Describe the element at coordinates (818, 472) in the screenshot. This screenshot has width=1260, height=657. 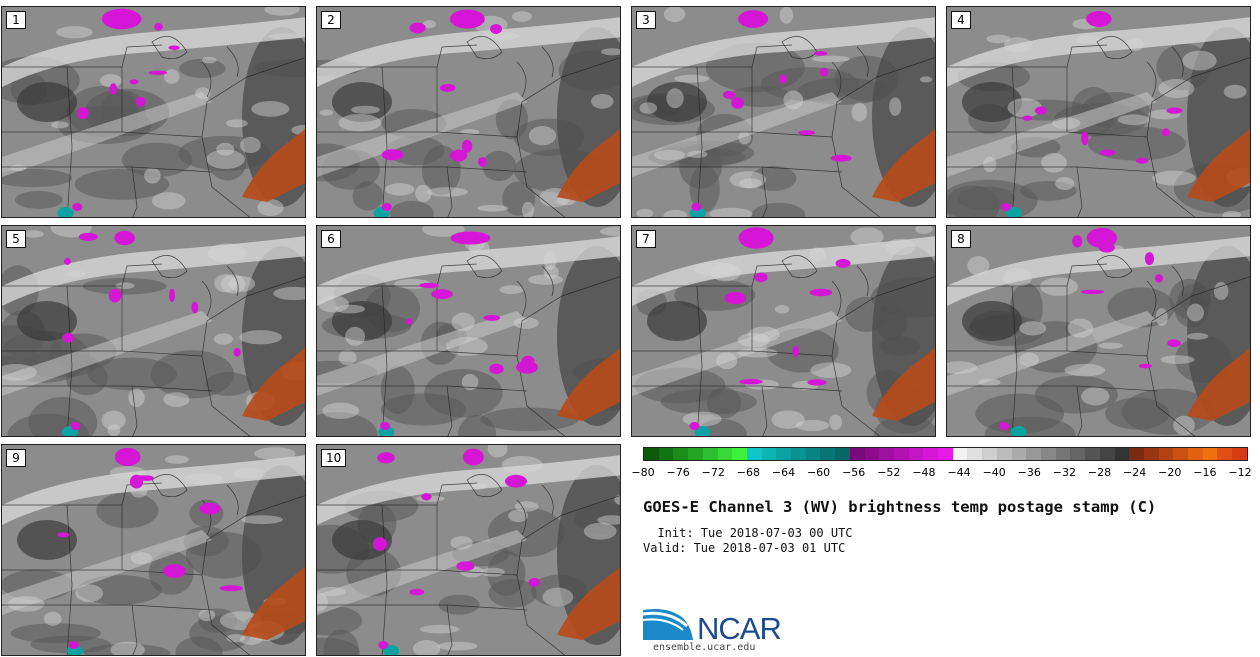
I see `colorbar-tick-label: −60` at that location.